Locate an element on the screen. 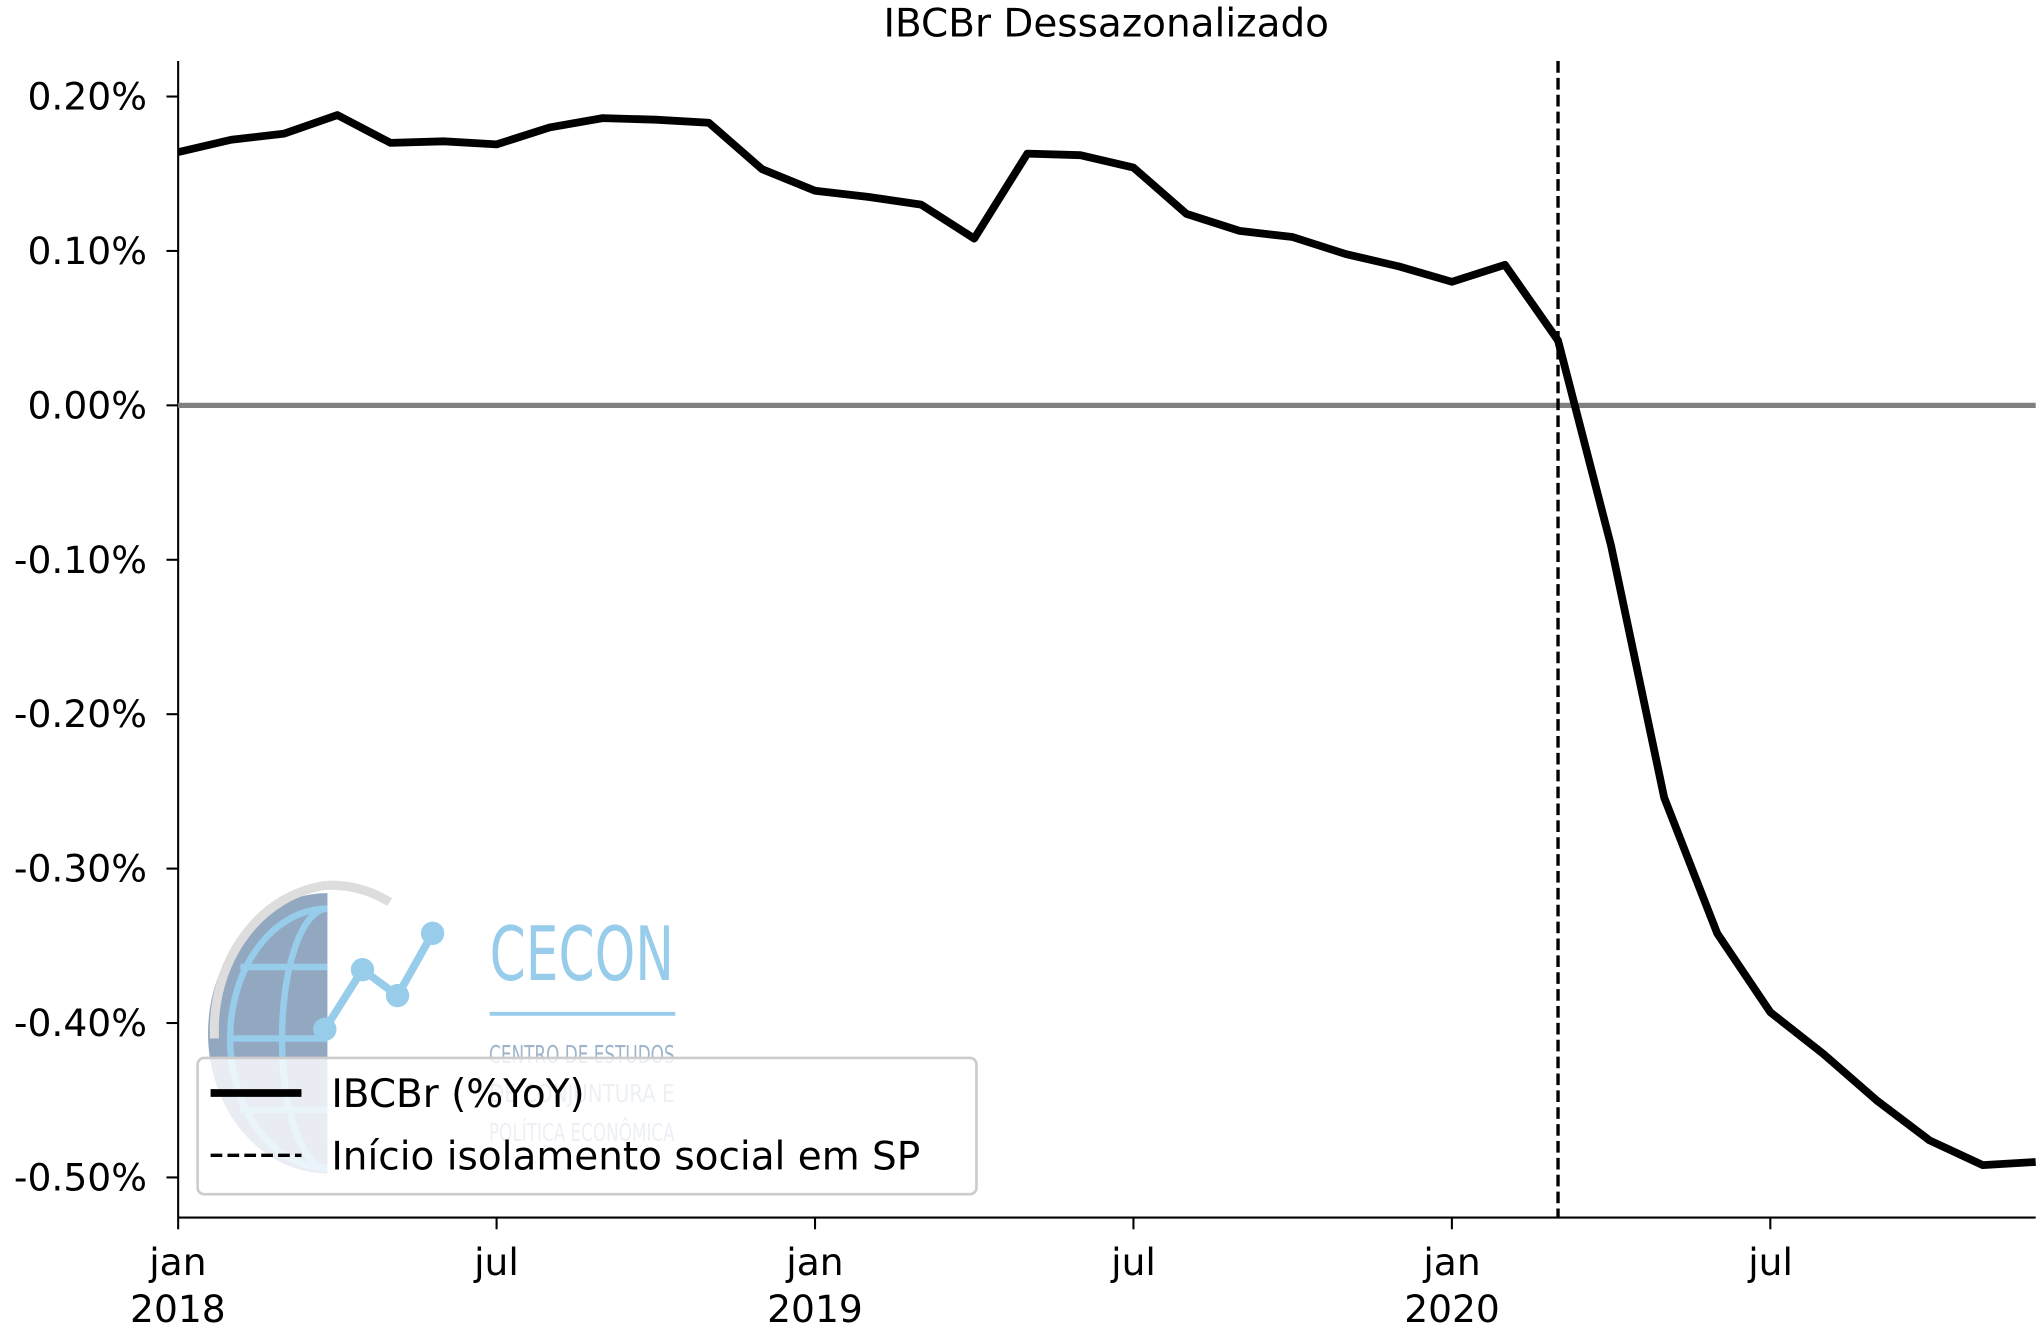 This screenshot has width=2036, height=1337. y-tick-label: -0.10% is located at coordinates (80, 560).